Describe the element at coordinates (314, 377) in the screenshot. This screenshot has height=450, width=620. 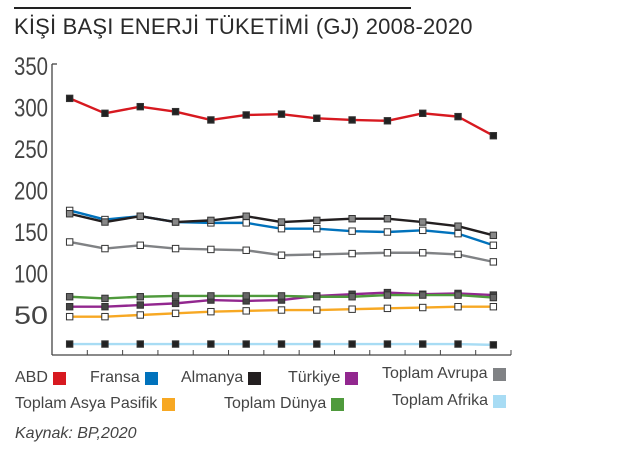
I see `legend-label: Türkiye` at that location.